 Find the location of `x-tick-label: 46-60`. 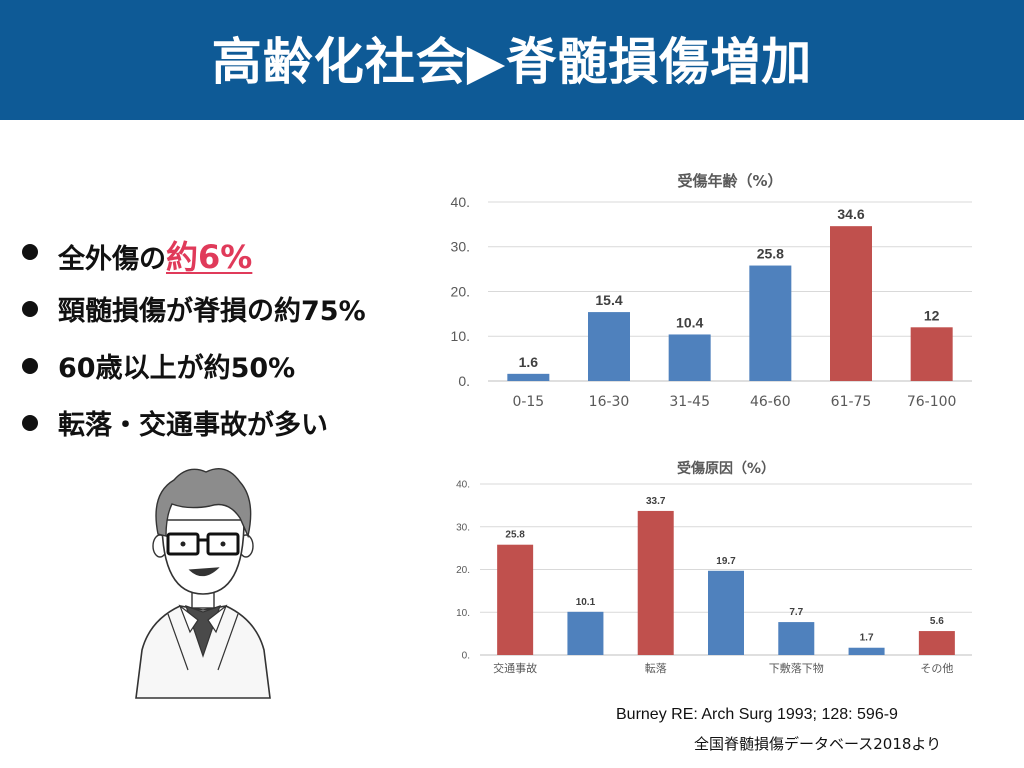

x-tick-label: 46-60 is located at coordinates (770, 402).